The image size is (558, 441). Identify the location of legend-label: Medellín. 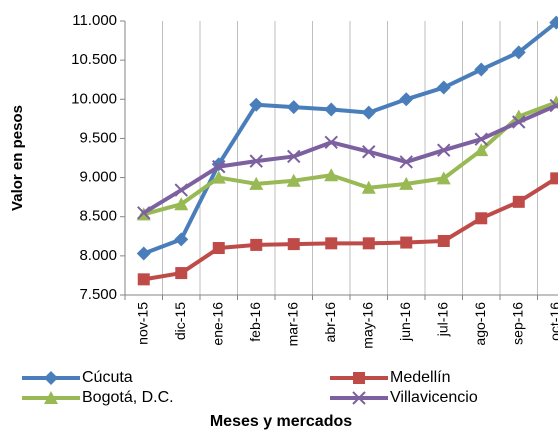
(420, 377).